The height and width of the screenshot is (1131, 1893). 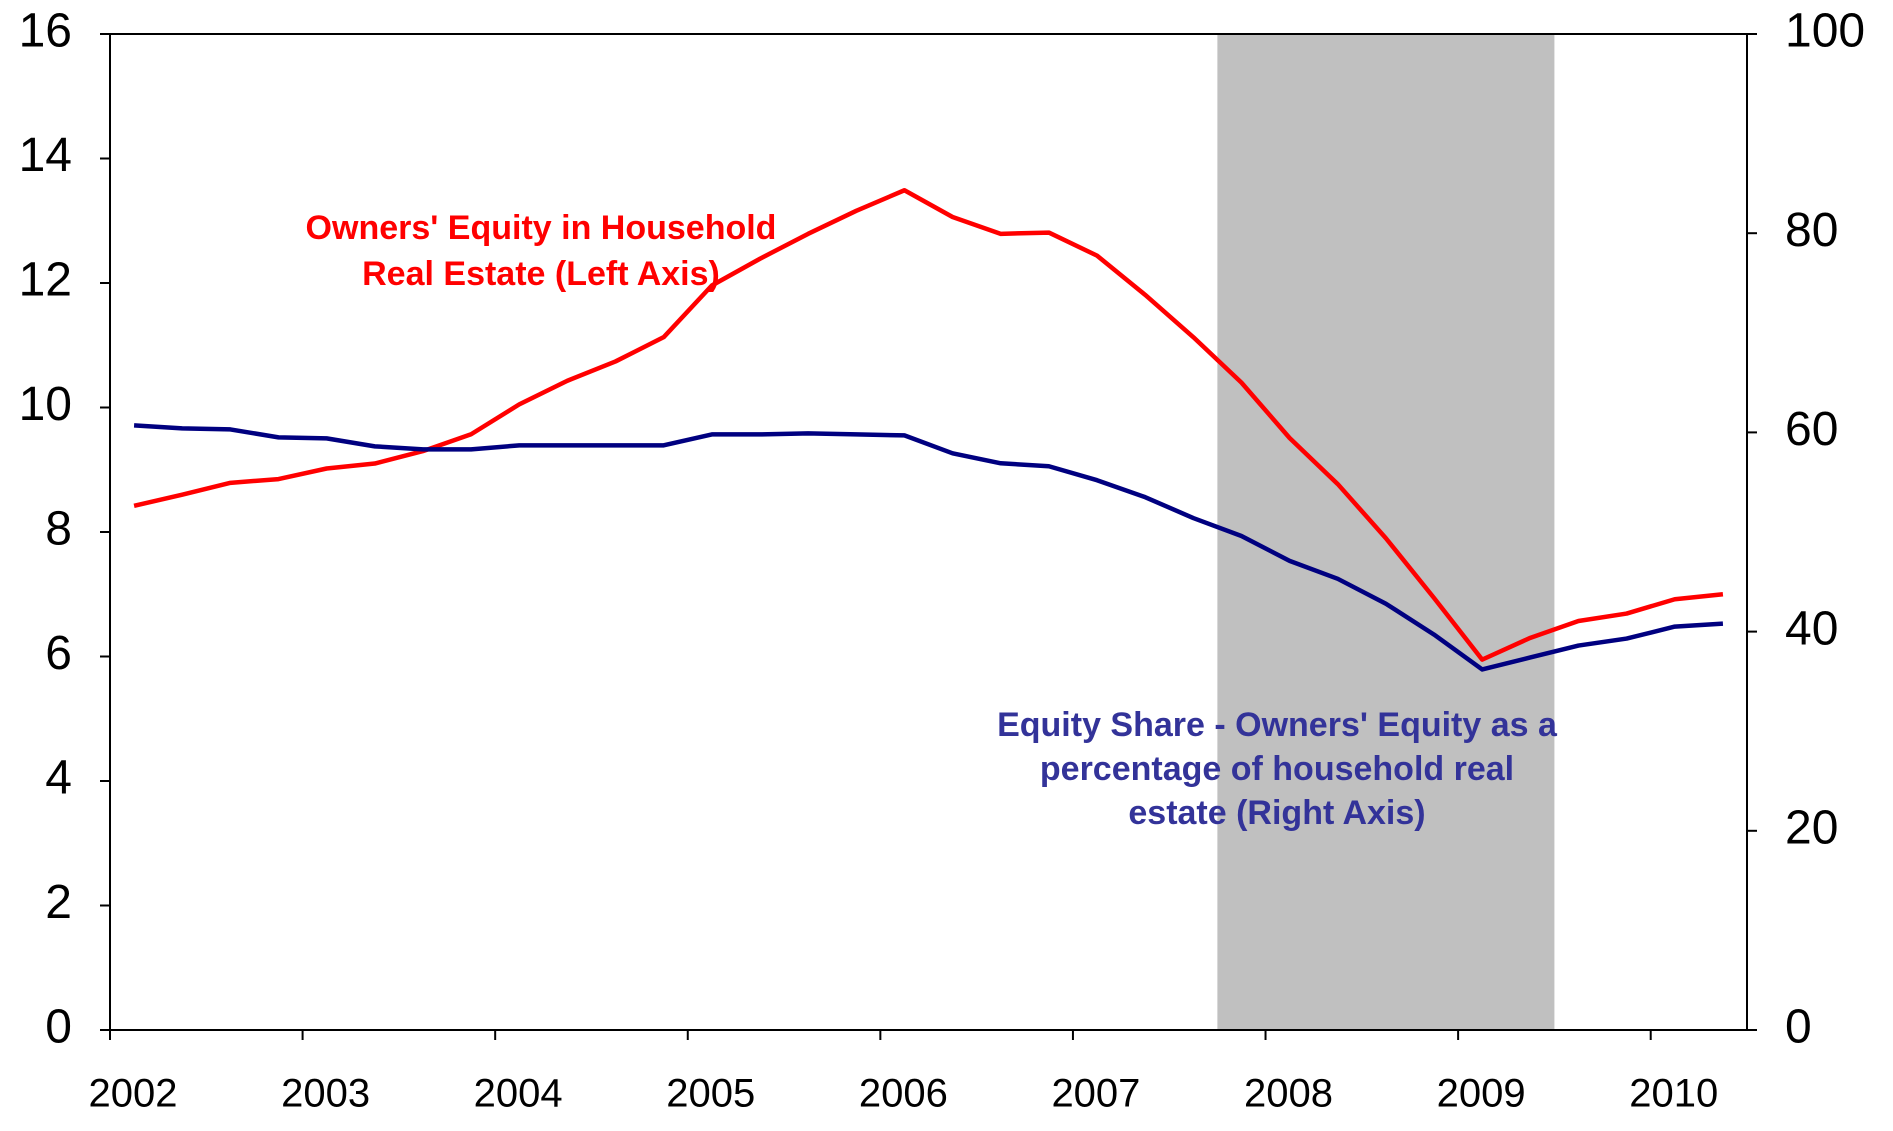 What do you see at coordinates (1673, 1094) in the screenshot?
I see `x-tick-label: 2010` at bounding box center [1673, 1094].